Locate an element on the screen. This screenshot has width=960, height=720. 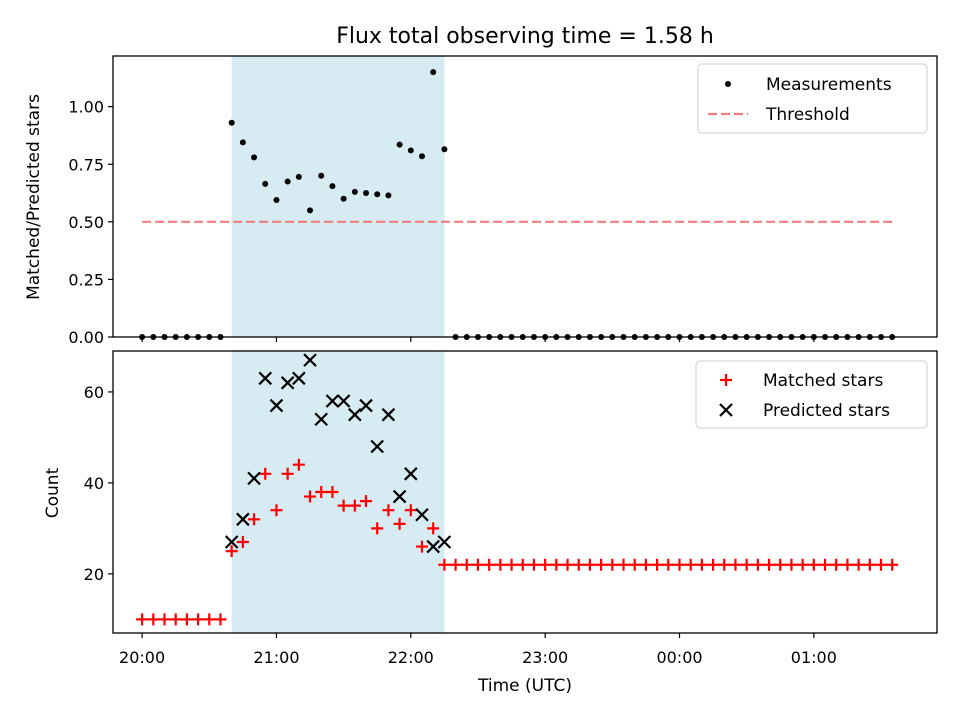
bottom-legend-box is located at coordinates (811, 394).